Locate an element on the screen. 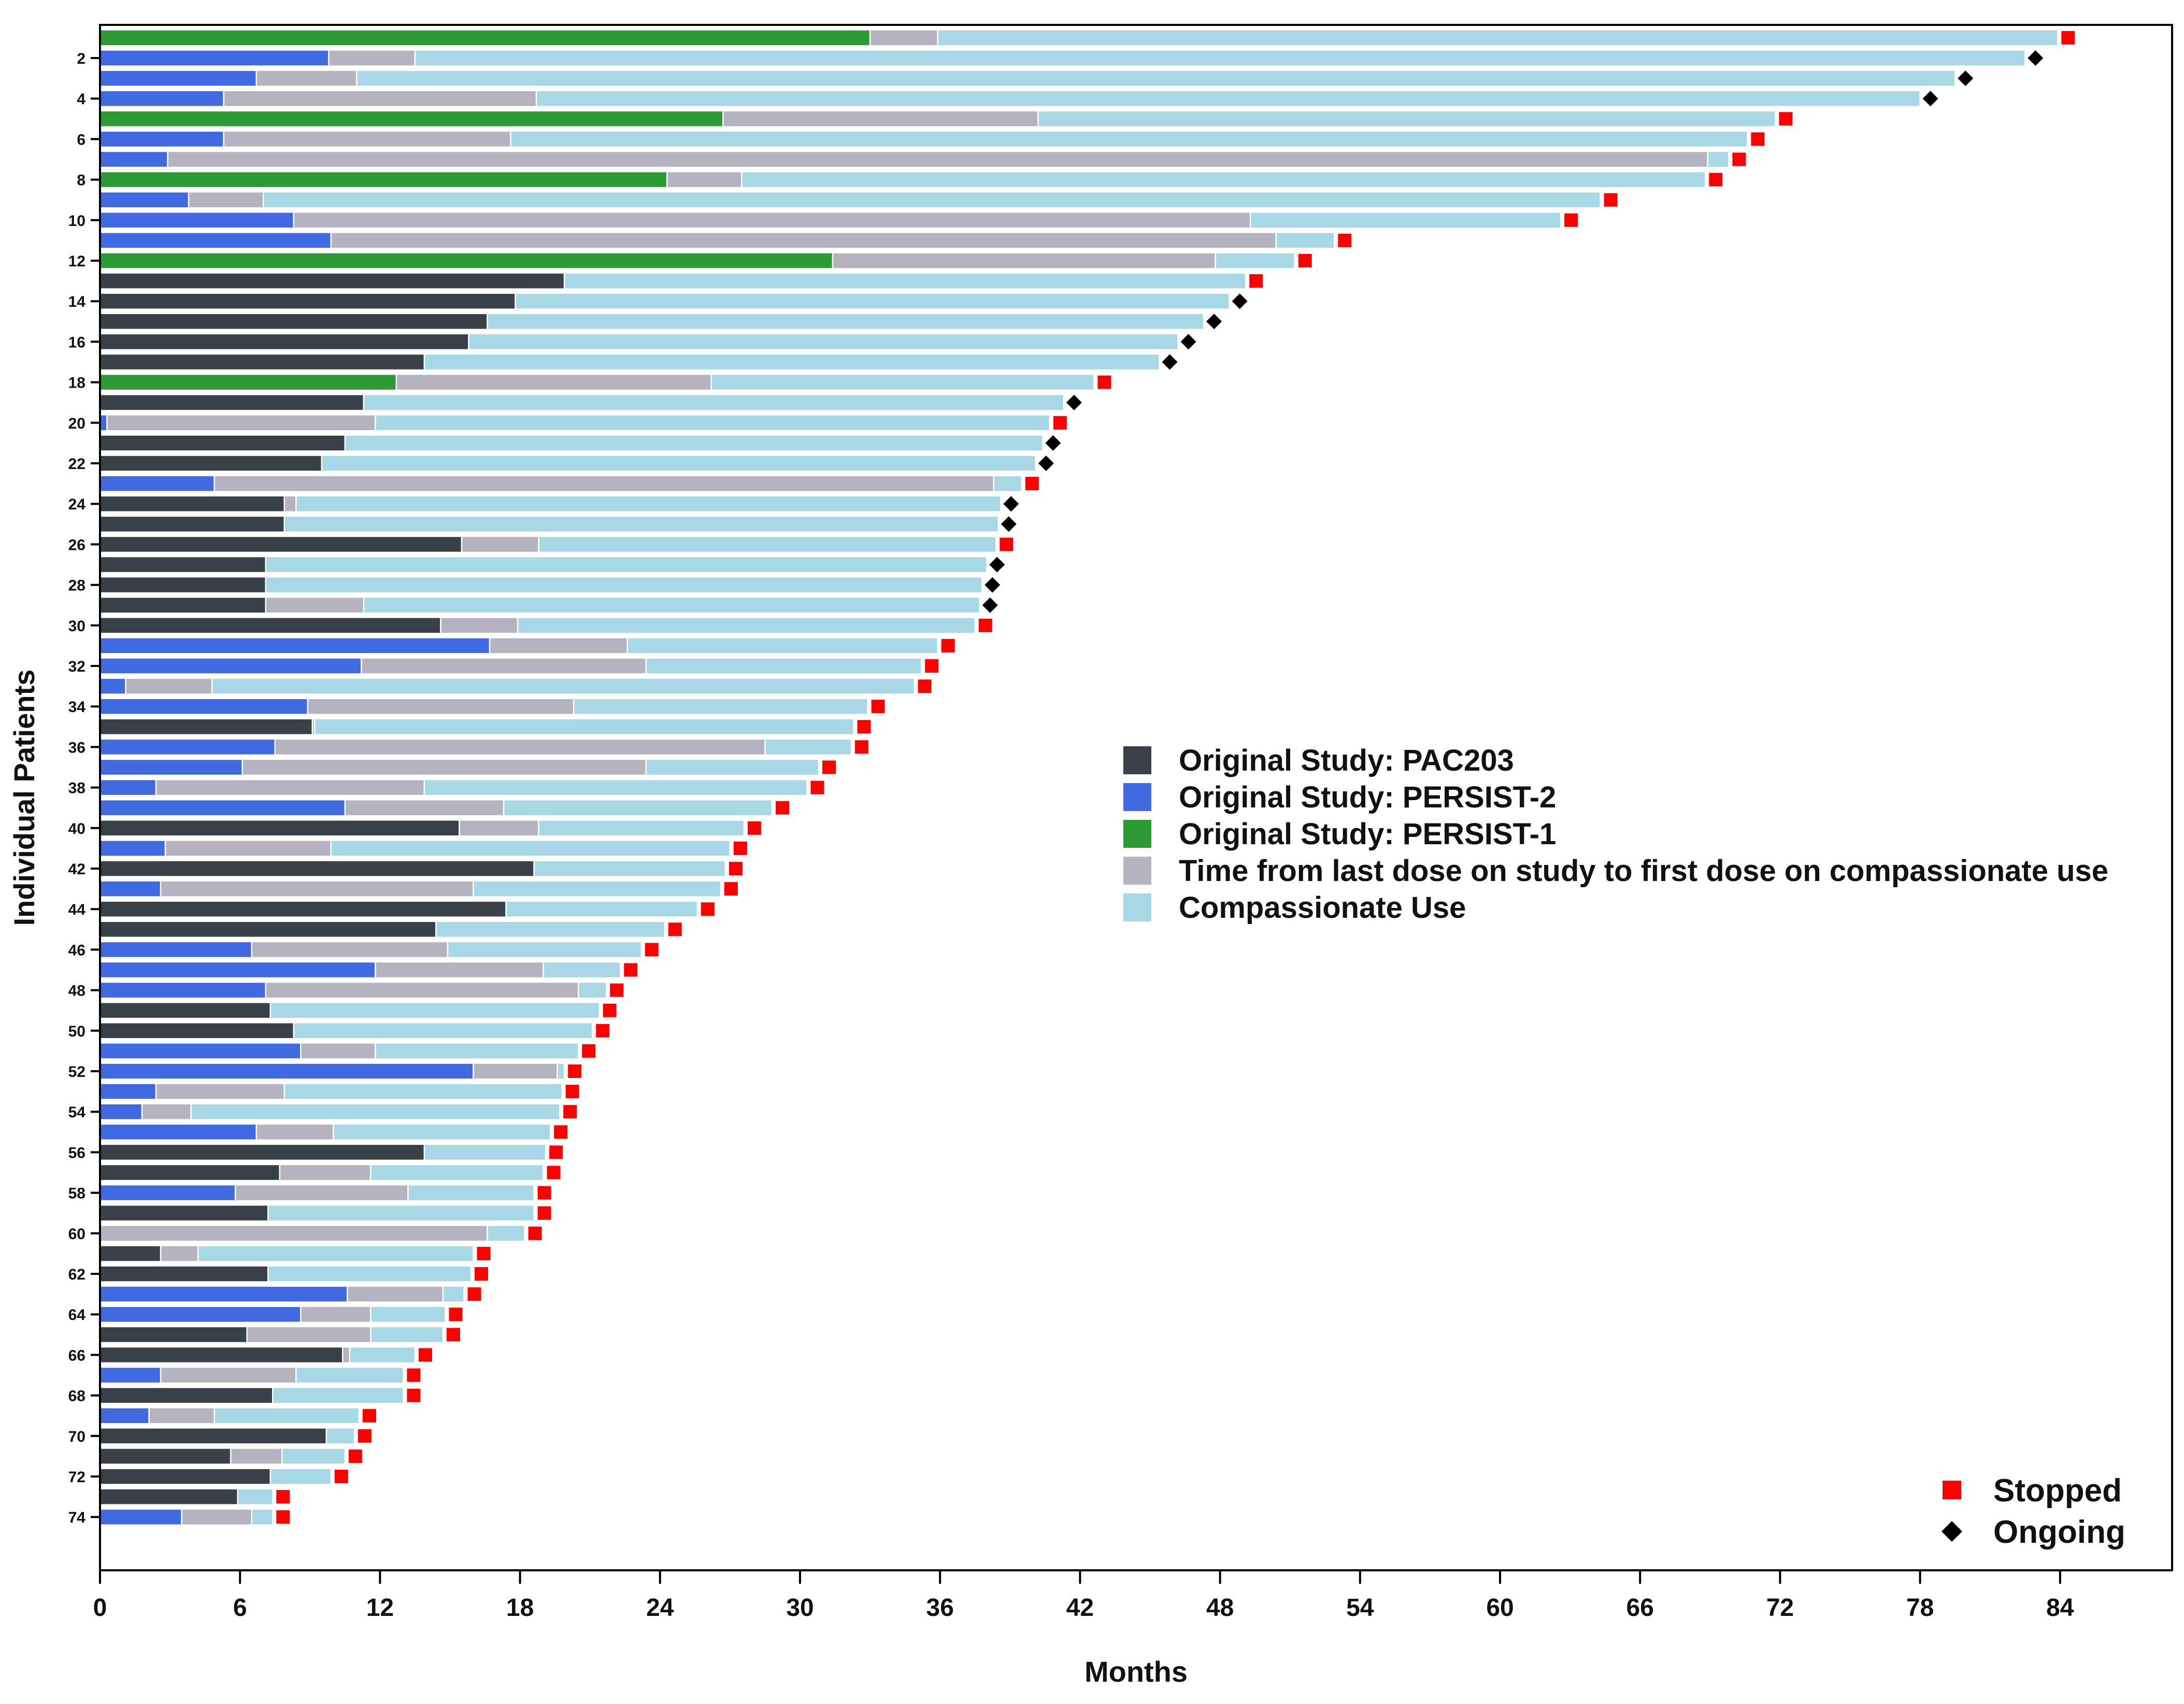 The height and width of the screenshot is (1704, 2184). x-tick-label-66: 66 is located at coordinates (1640, 1608).